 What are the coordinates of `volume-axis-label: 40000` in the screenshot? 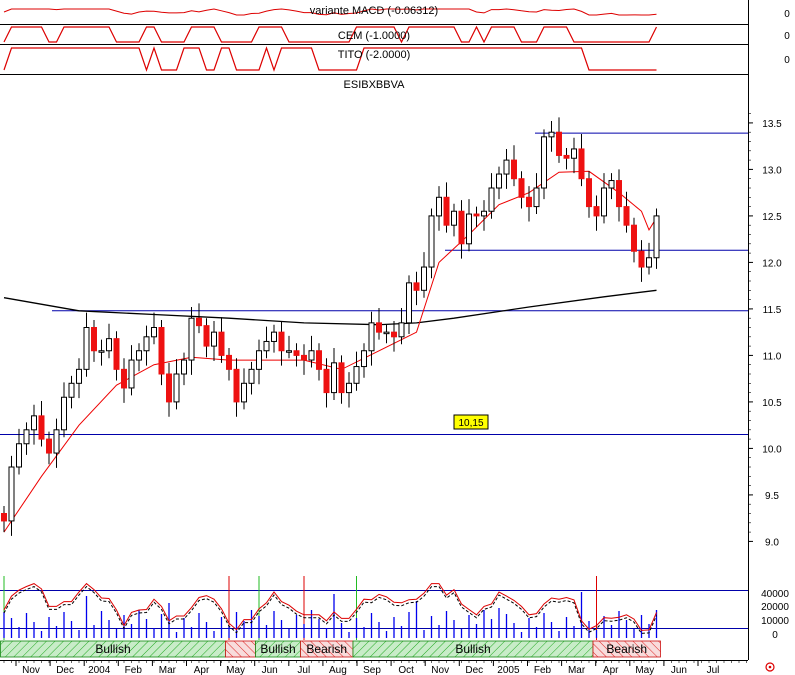 It's located at (775, 594).